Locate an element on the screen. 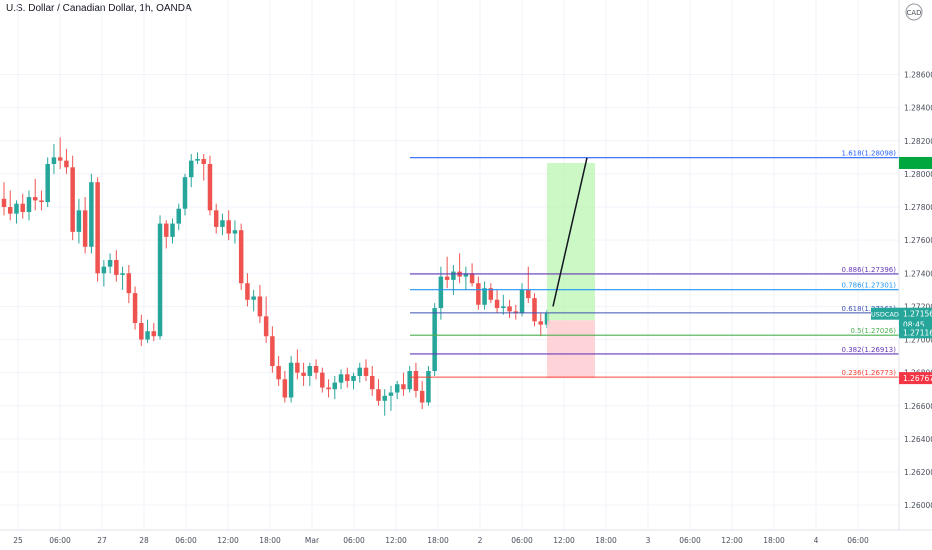  y-tick-label: 1.27200 is located at coordinates (918, 306).